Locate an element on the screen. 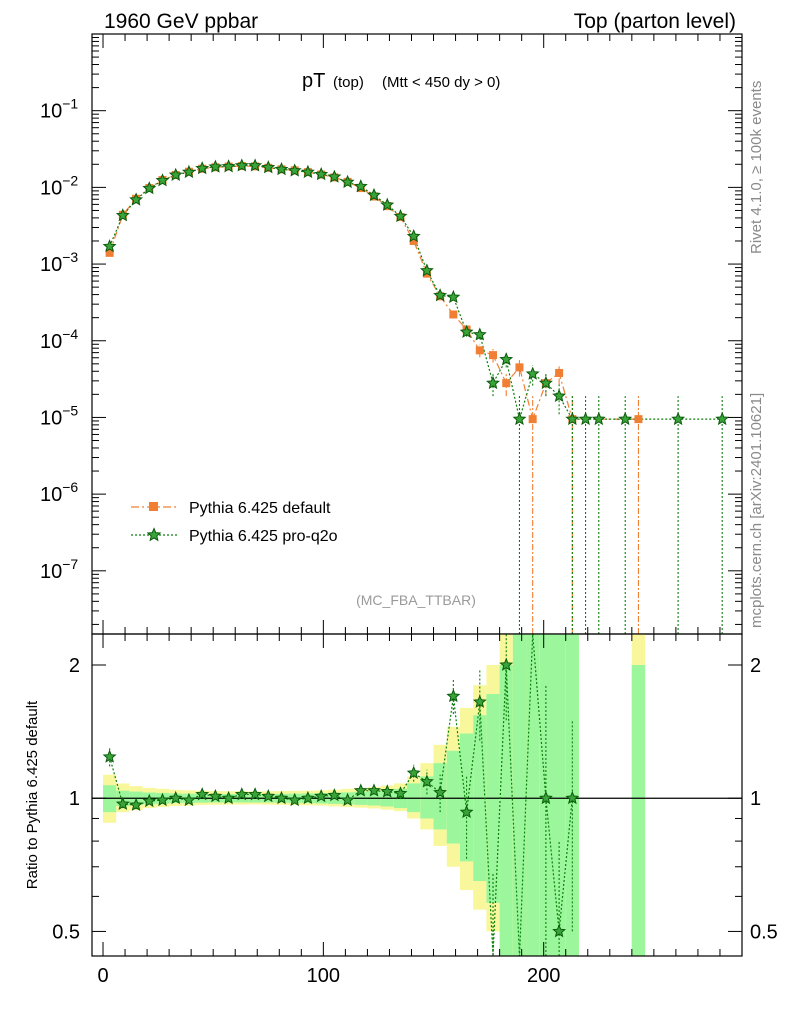 The width and height of the screenshot is (786, 1024). header-left: 1960 GeV ppbar is located at coordinates (181, 21).